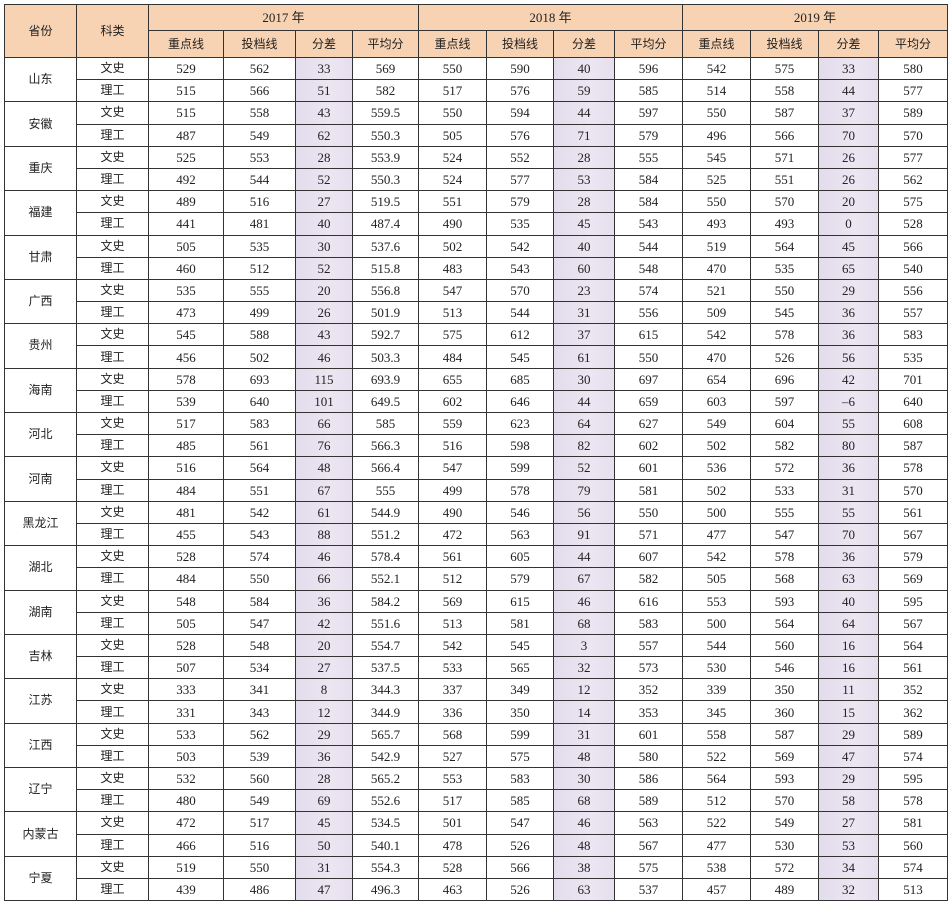 The image size is (950, 903). I want to click on value-cell: 36, so click(849, 313).